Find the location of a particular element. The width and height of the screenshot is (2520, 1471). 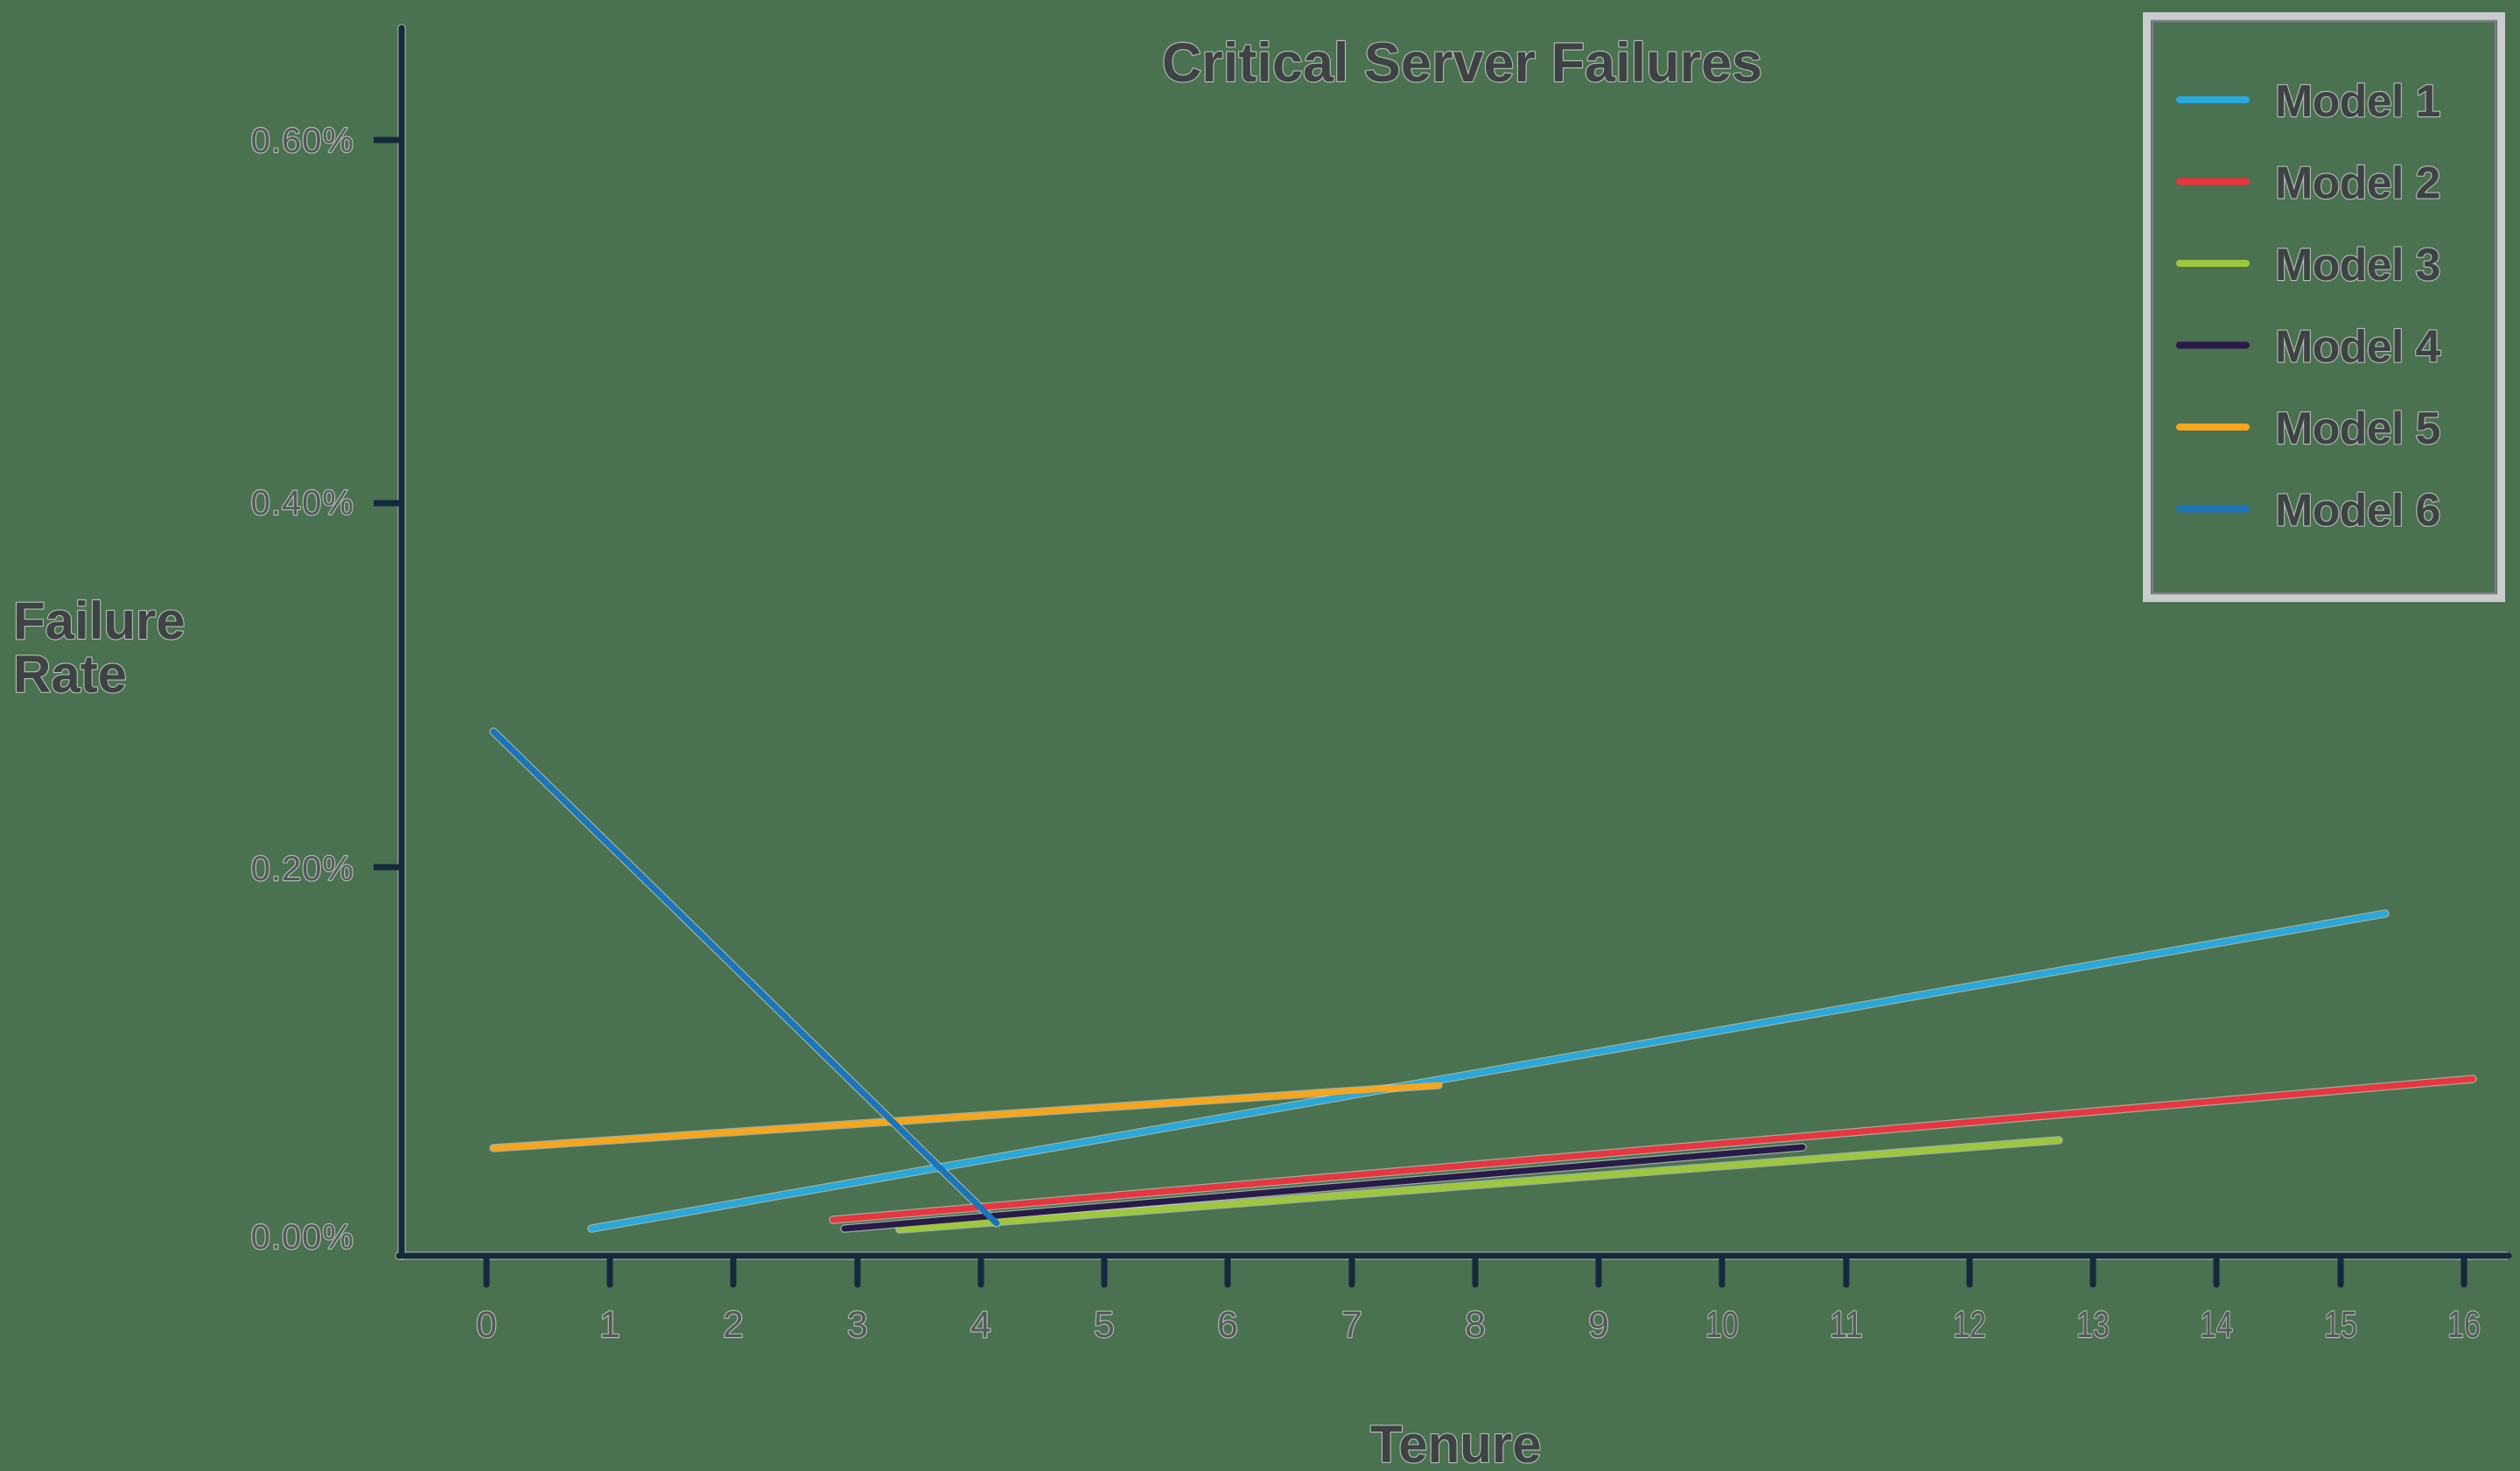

svg-text: 16 is located at coordinates (2464, 1325).